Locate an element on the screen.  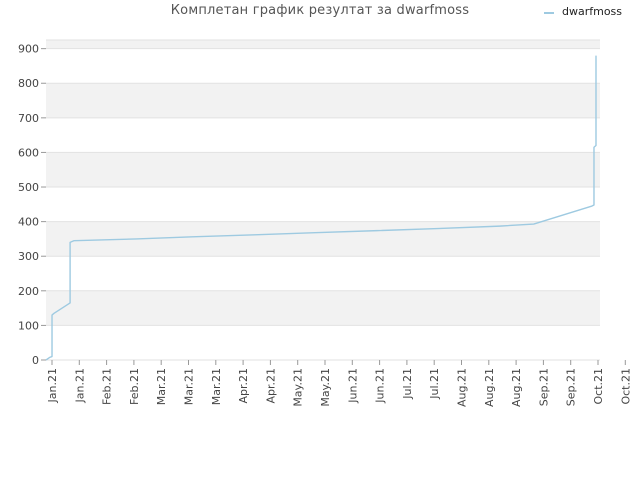
y-tick-label: 800 is located at coordinates (28, 83).